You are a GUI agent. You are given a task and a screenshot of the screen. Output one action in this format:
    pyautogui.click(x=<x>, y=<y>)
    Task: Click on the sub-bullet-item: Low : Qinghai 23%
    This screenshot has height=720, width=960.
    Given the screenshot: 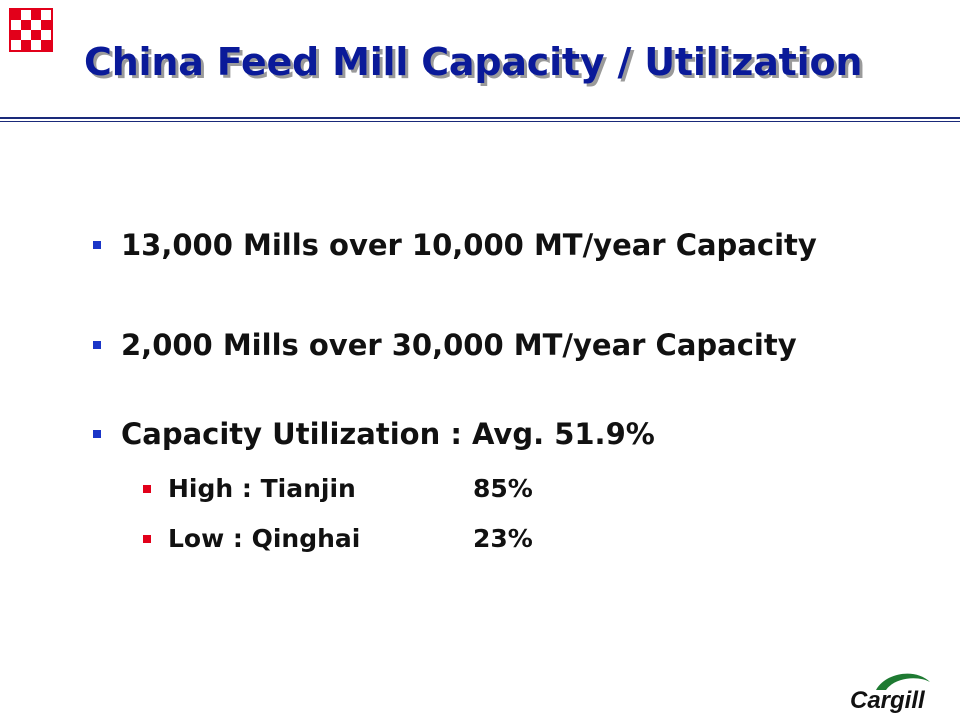 What is the action you would take?
    pyautogui.click(x=338, y=538)
    